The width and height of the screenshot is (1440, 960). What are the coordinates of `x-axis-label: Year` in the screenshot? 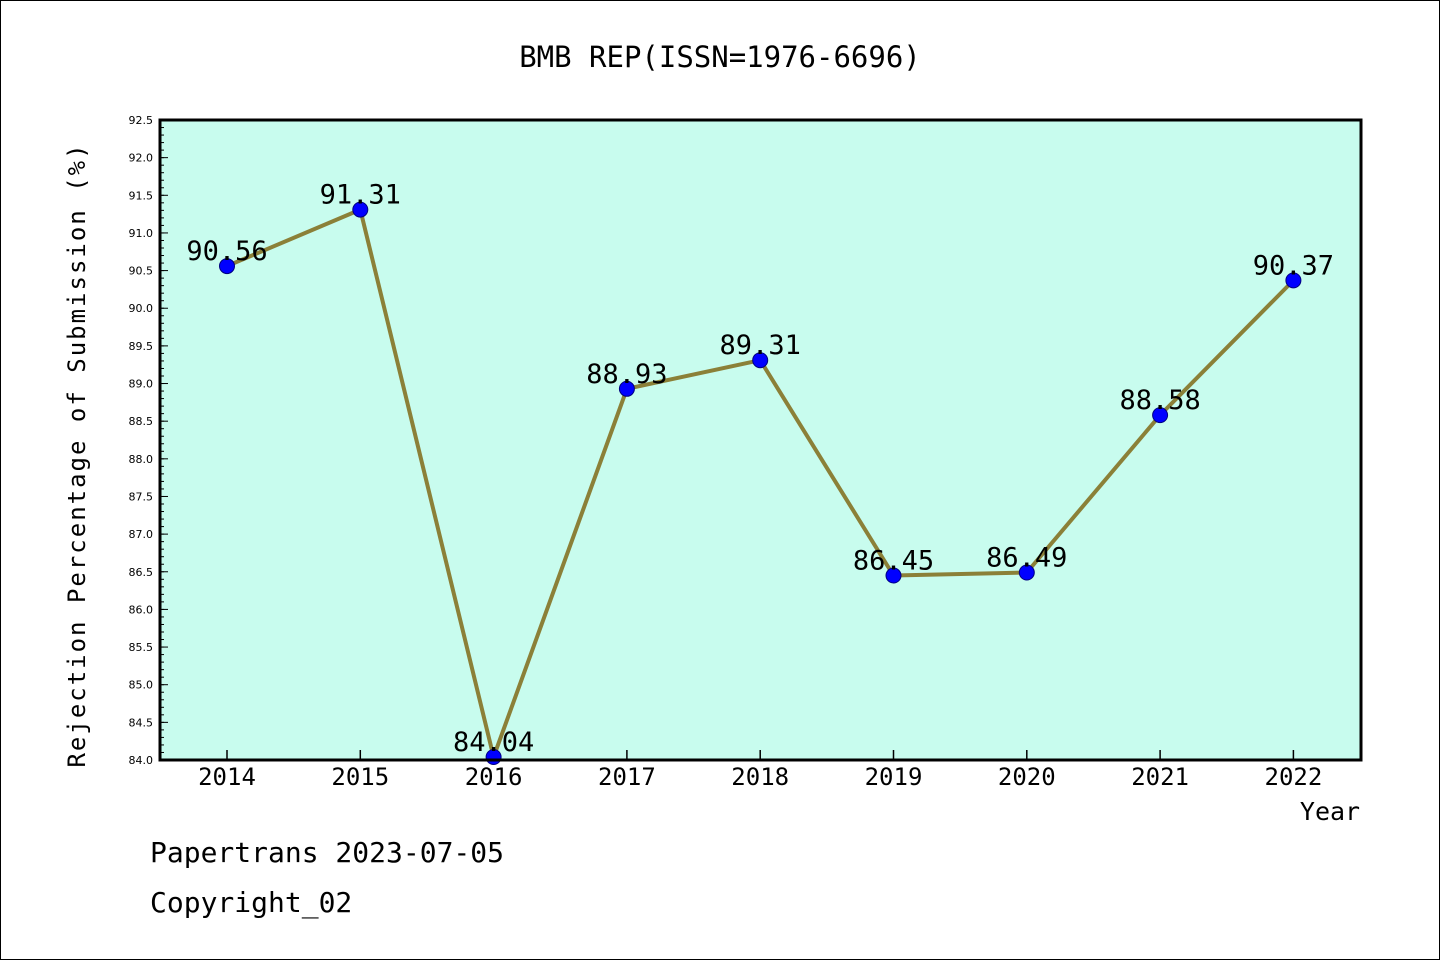 It's located at (1330, 811).